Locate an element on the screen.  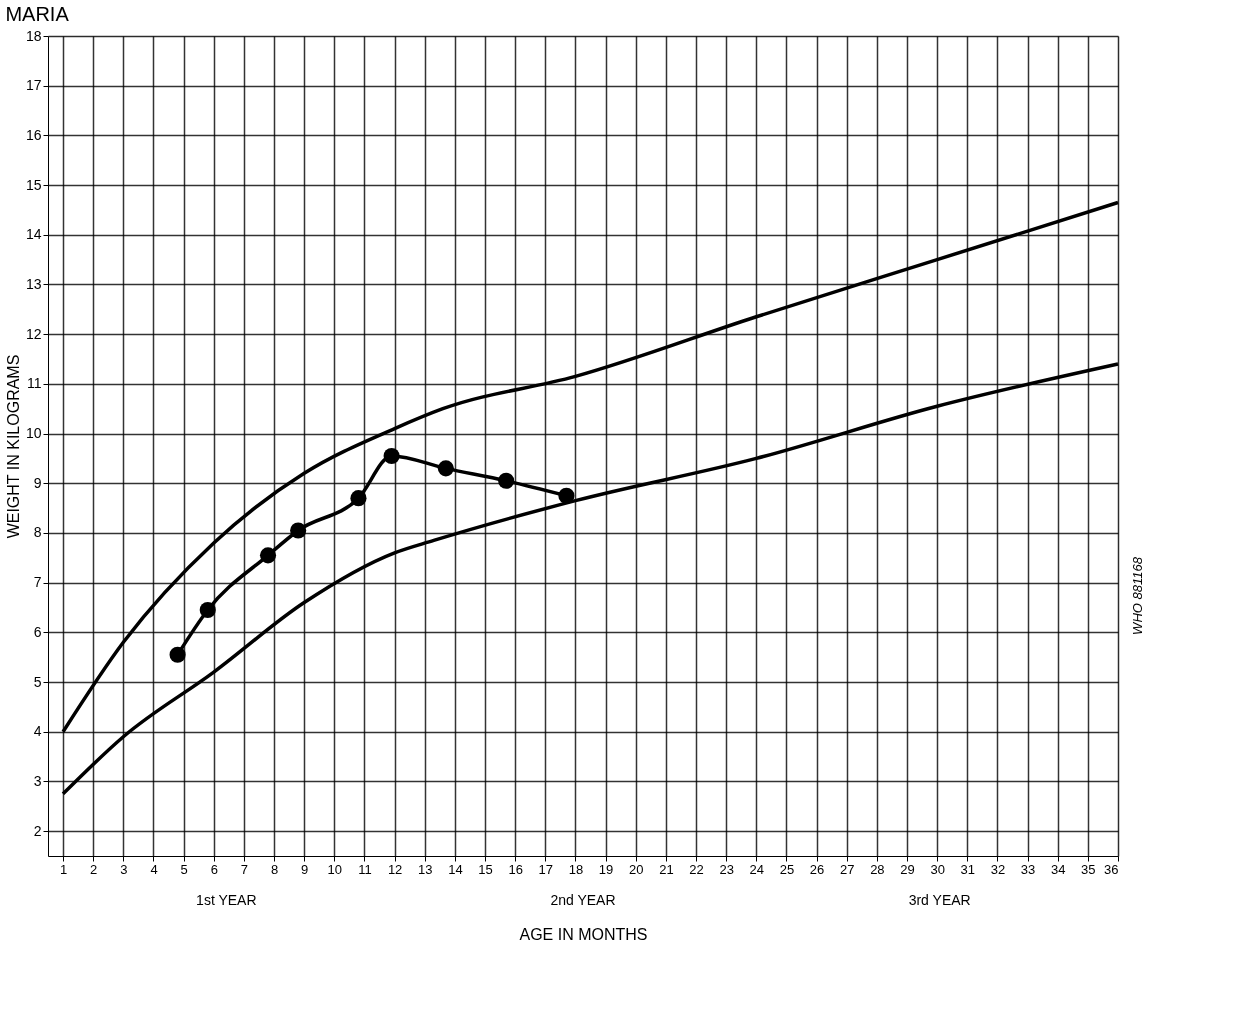
x-axis-title: AGE IN MONTHS is located at coordinates (583, 934).